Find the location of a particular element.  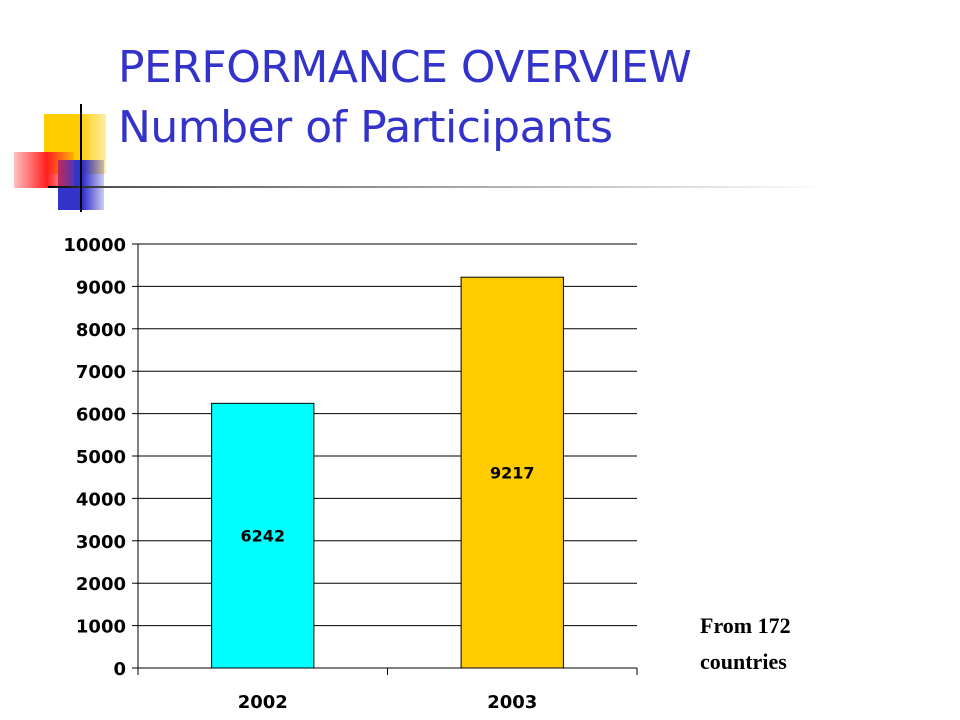

y-tick-label-9000: 9000 is located at coordinates (101, 287).